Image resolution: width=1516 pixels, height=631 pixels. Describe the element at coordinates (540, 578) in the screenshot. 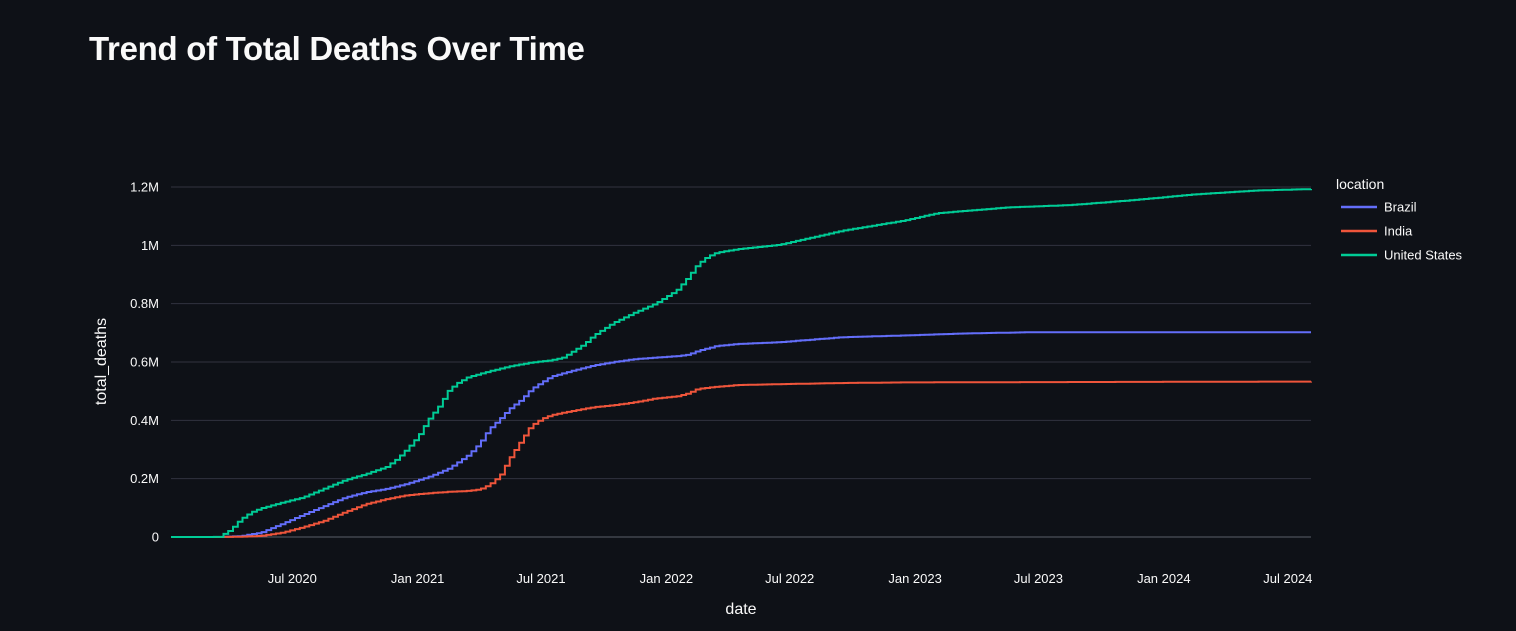

I see `x-tick-label: Jul 2021` at that location.